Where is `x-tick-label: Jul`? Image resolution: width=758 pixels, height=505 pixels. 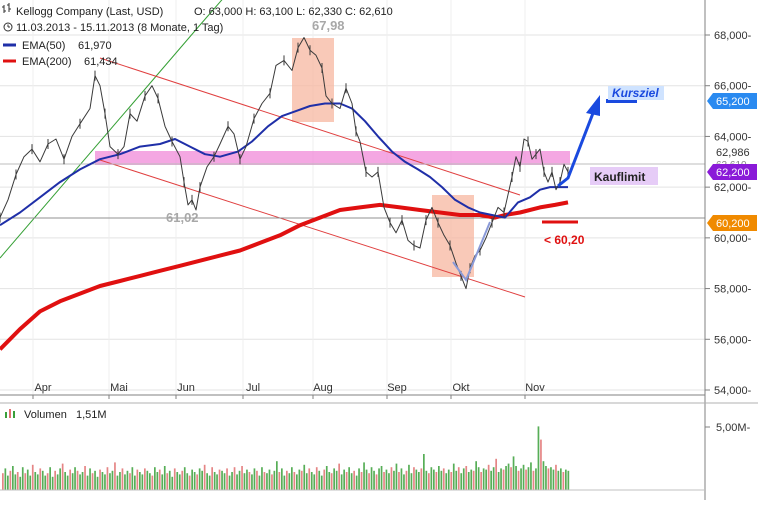
x-tick-label: Jul is located at coordinates (253, 388).